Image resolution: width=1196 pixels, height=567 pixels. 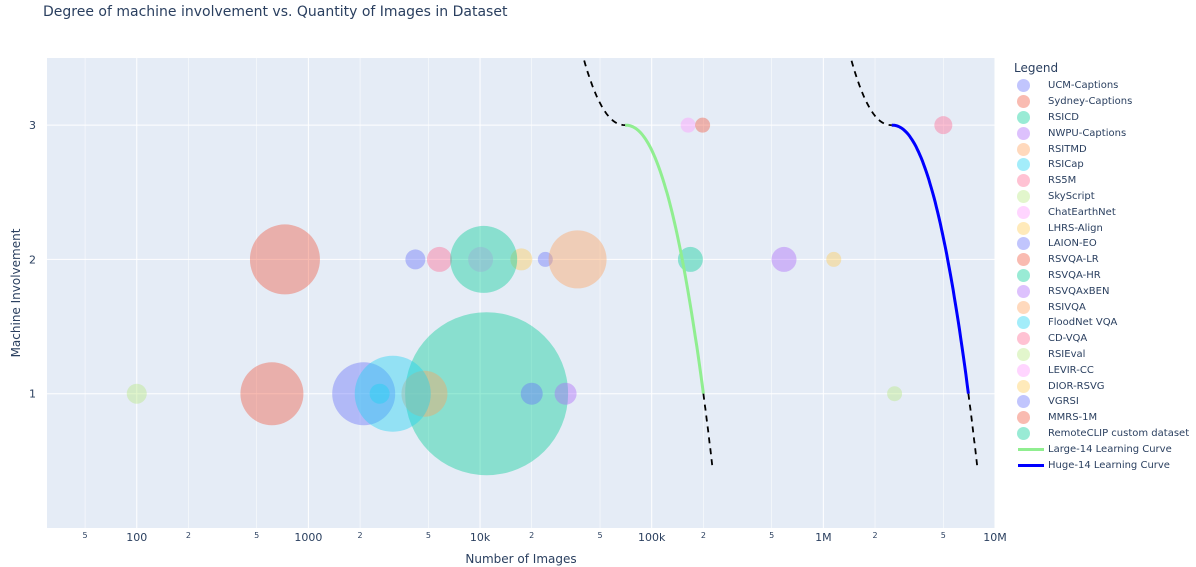 I want to click on legend-label: SkyScript, so click(x=1071, y=196).